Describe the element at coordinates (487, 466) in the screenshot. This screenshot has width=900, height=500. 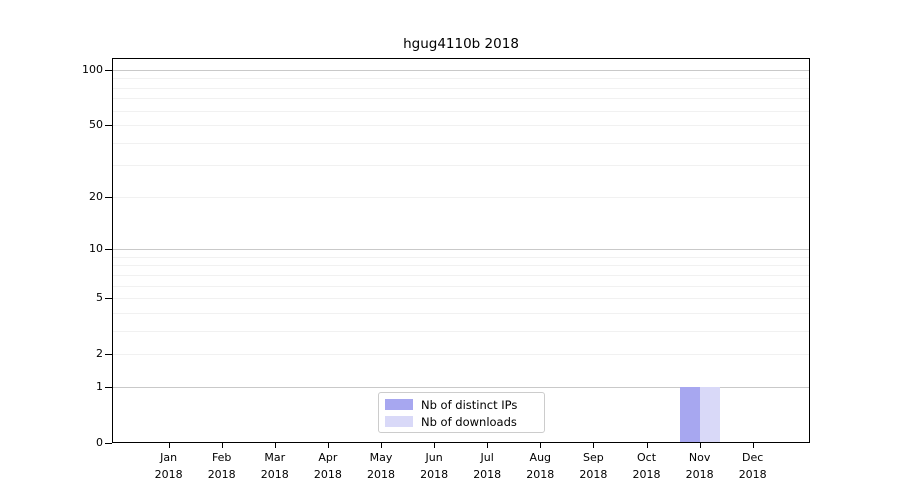
I see `x-axis-label: Jul 2018` at that location.